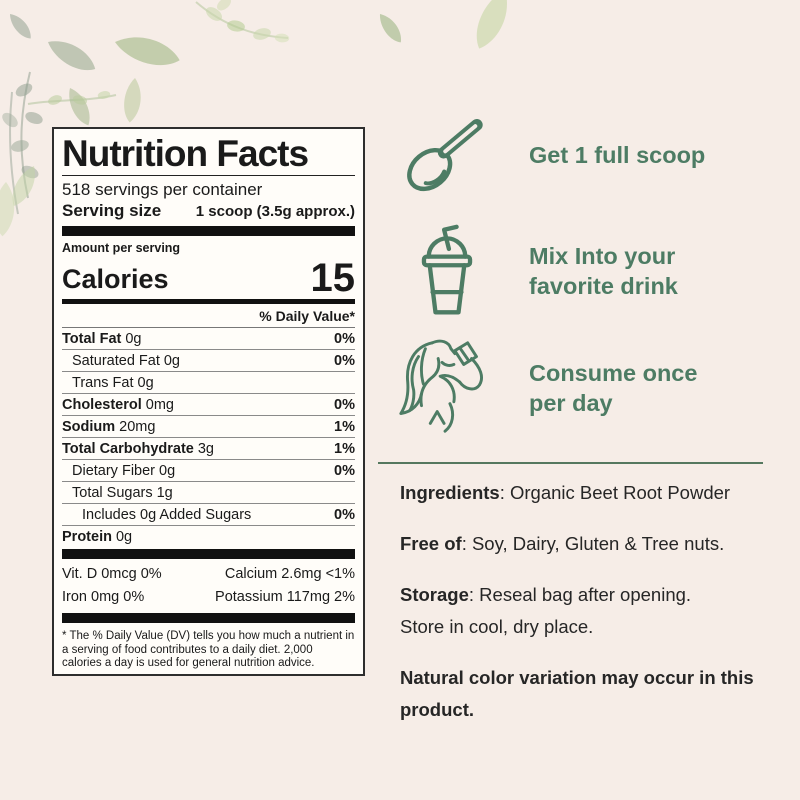 The image size is (800, 800). What do you see at coordinates (390, 28) in the screenshot?
I see `leaf-single-left` at bounding box center [390, 28].